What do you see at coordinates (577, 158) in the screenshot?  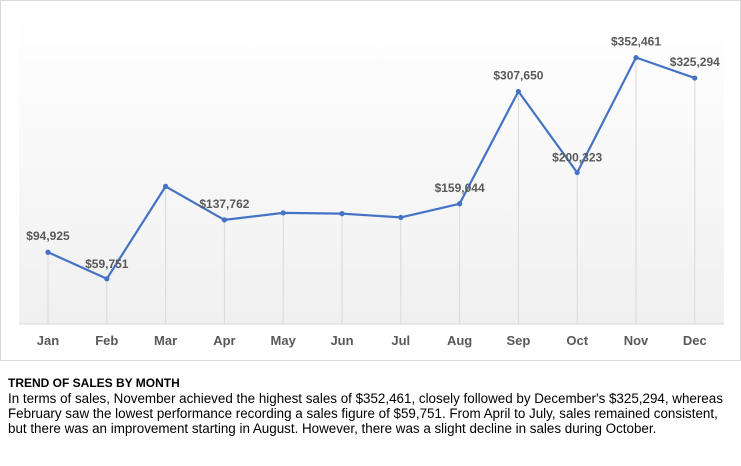 I see `data-label-oct: $200,323` at bounding box center [577, 158].